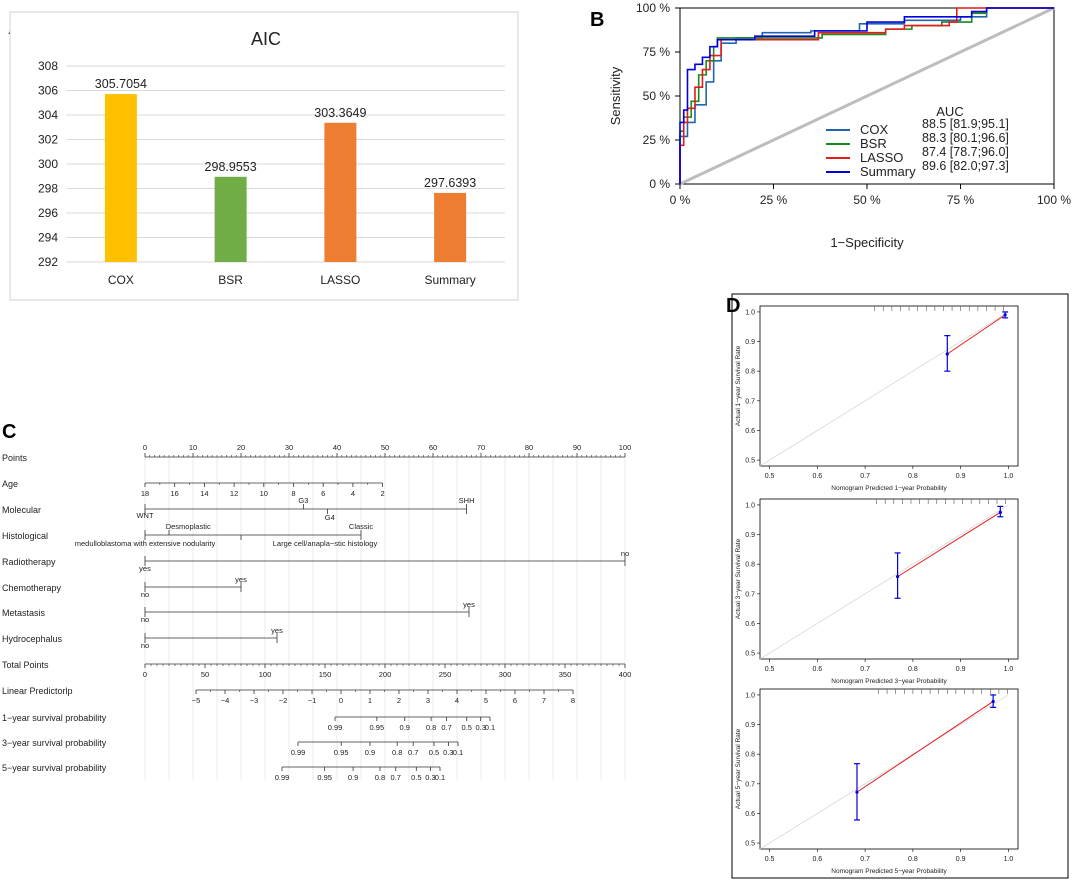 This screenshot has height=880, width=1072. I want to click on nomogram-row-label: Metastasis, so click(24, 613).